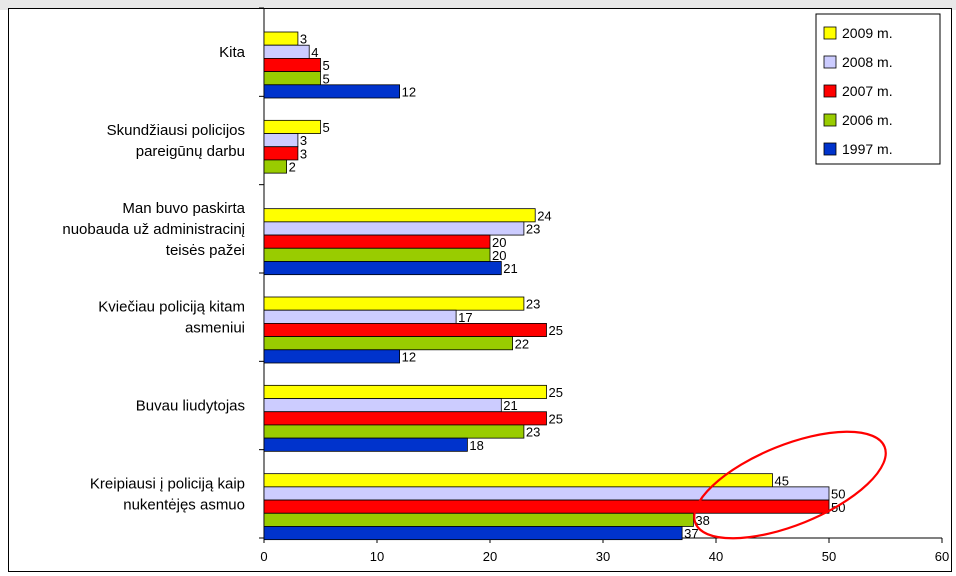 The height and width of the screenshot is (576, 956). I want to click on data-label: 38, so click(702, 520).